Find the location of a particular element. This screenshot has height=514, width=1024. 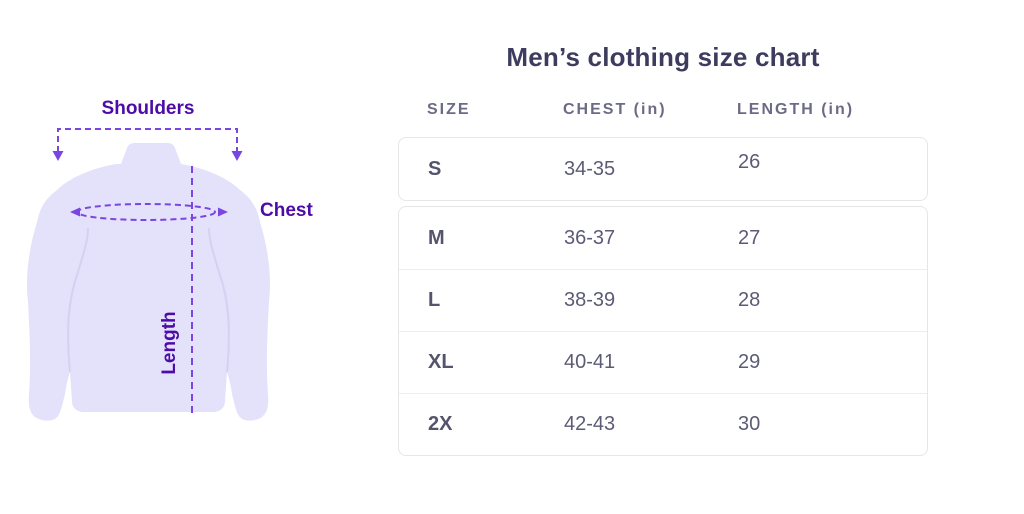

table-header-row: SIZE CHEST (in) LENGTH (in) is located at coordinates (663, 110).